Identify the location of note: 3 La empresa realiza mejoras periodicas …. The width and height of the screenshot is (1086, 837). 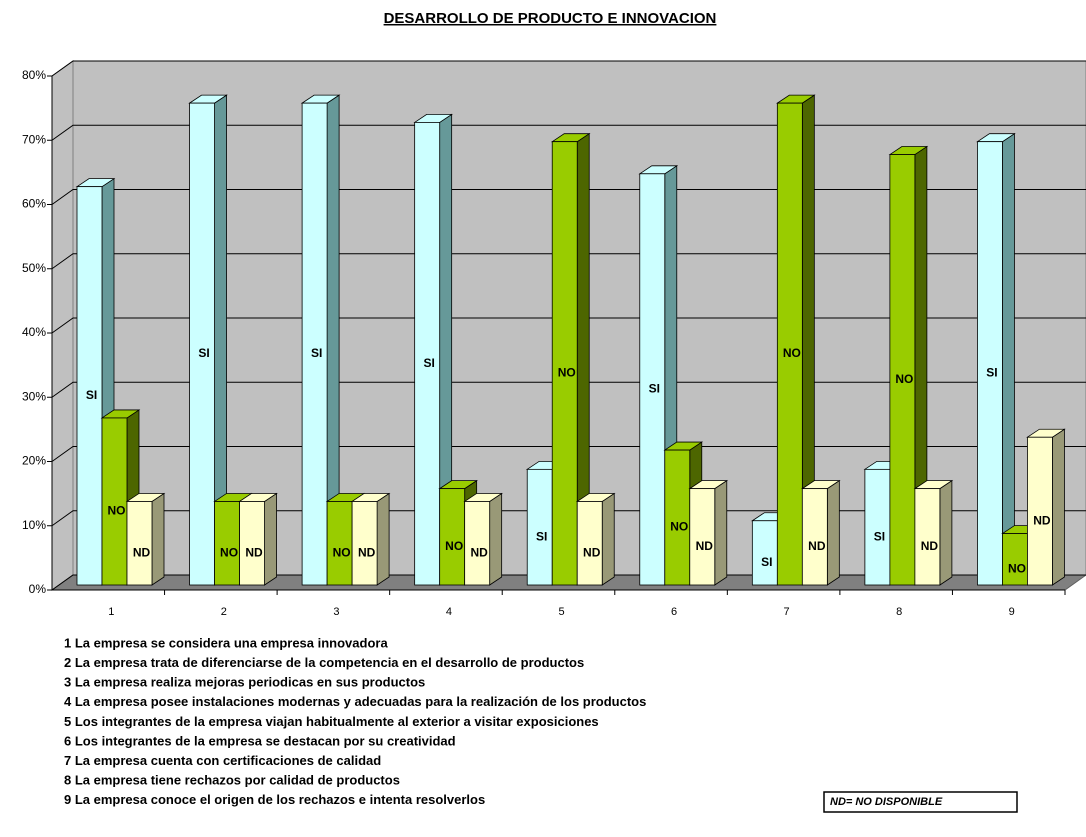
(244, 682).